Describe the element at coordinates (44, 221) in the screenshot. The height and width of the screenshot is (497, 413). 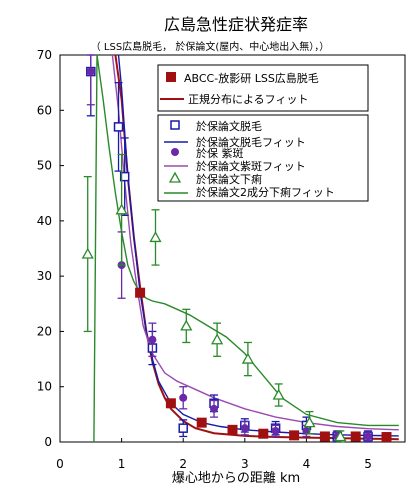
I see `y-tick-label: 40` at that location.